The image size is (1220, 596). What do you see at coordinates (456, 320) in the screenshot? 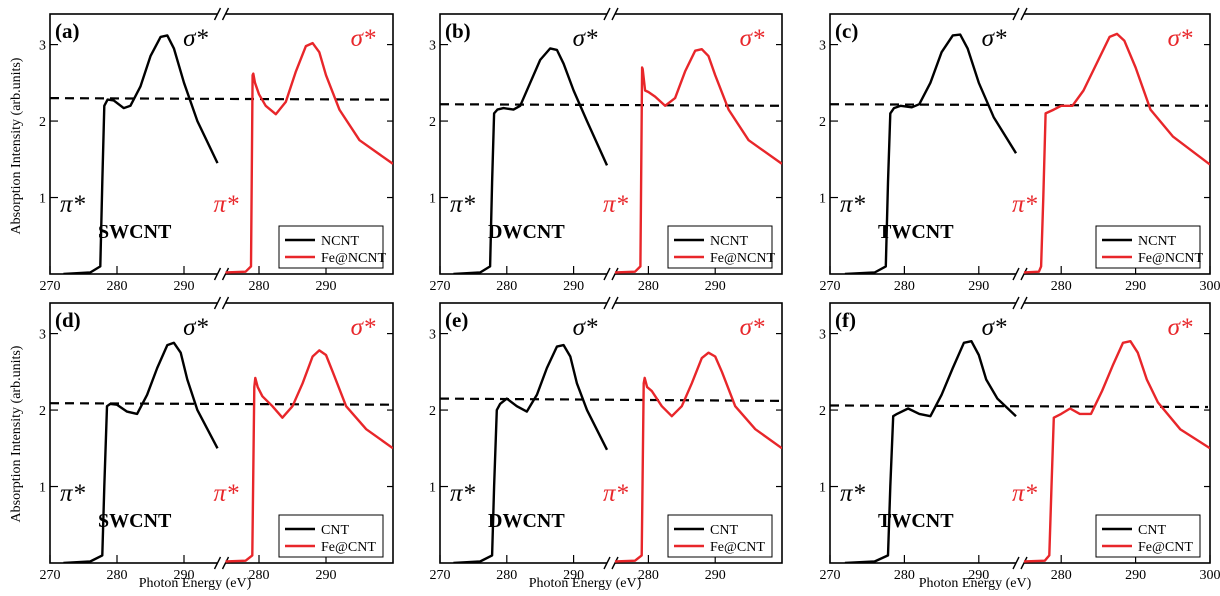
I see `panel-tag: (e)` at bounding box center [456, 320].